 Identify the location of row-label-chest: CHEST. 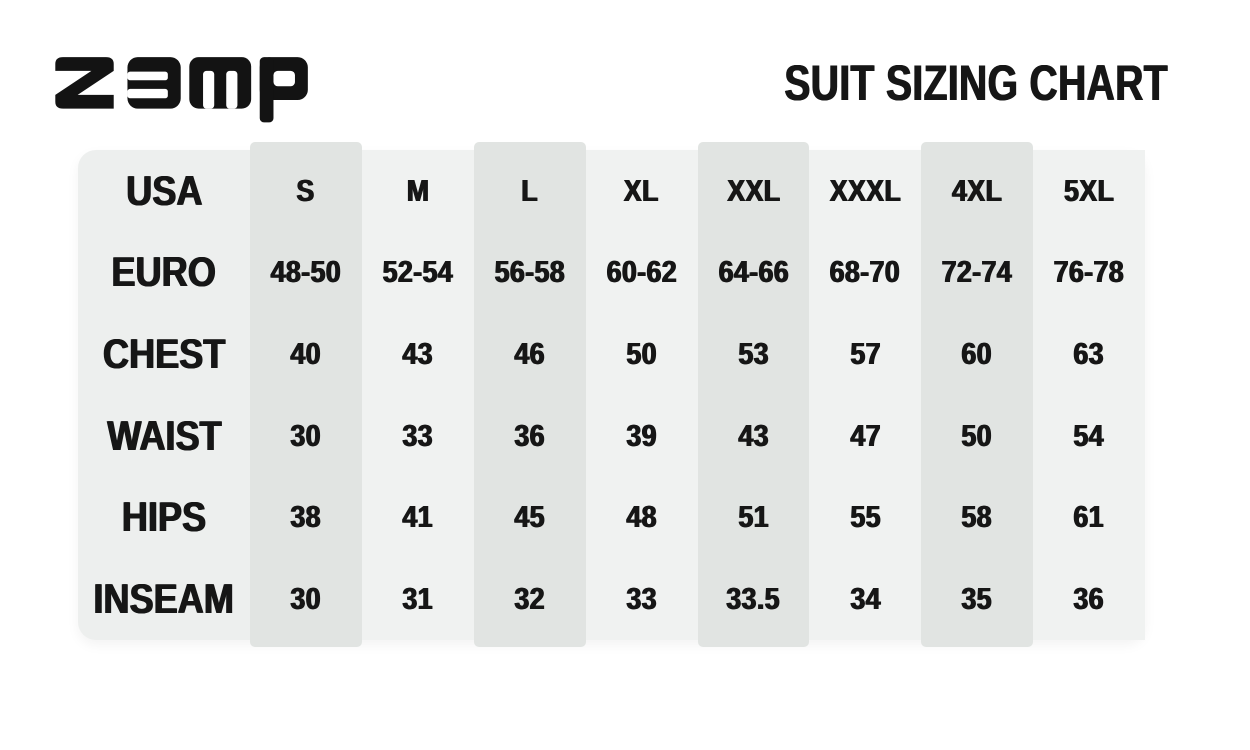
(164, 354).